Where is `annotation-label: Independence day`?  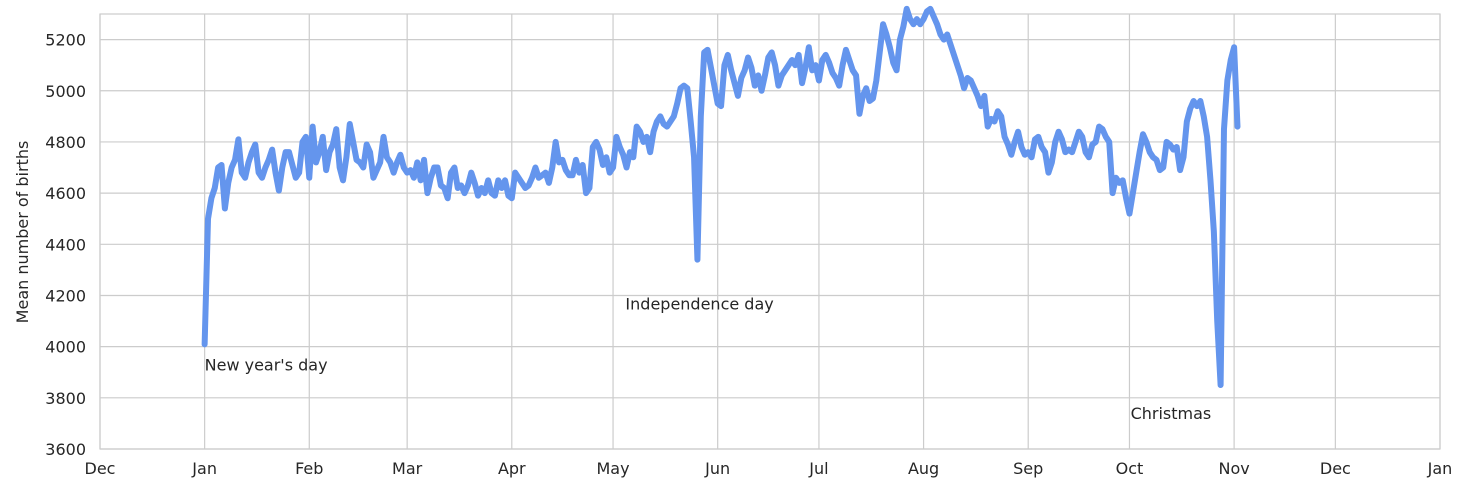 annotation-label: Independence day is located at coordinates (699, 304).